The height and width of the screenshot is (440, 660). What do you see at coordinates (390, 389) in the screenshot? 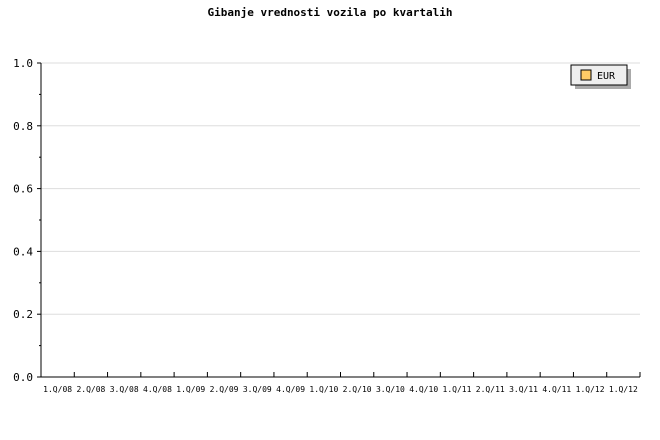
I see `x-tick-label: 3.Q/10` at bounding box center [390, 389].